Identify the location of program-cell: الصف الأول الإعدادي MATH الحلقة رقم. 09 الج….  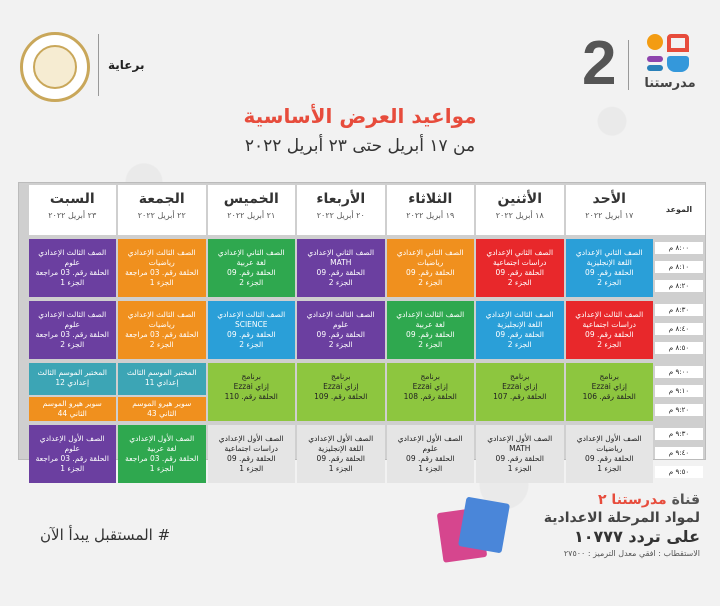
(520, 454).